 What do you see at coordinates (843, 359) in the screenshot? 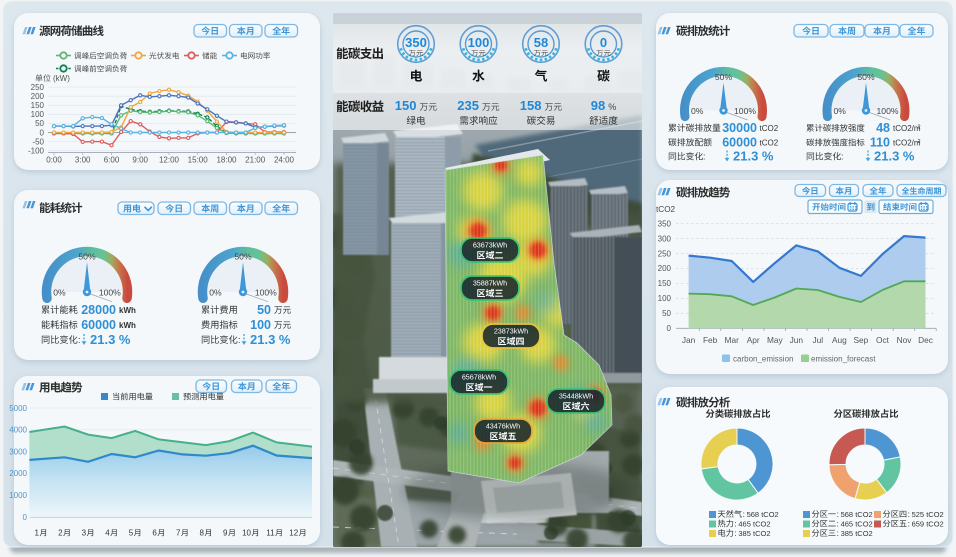
I see `svg-text: emission_forecast` at bounding box center [843, 359].